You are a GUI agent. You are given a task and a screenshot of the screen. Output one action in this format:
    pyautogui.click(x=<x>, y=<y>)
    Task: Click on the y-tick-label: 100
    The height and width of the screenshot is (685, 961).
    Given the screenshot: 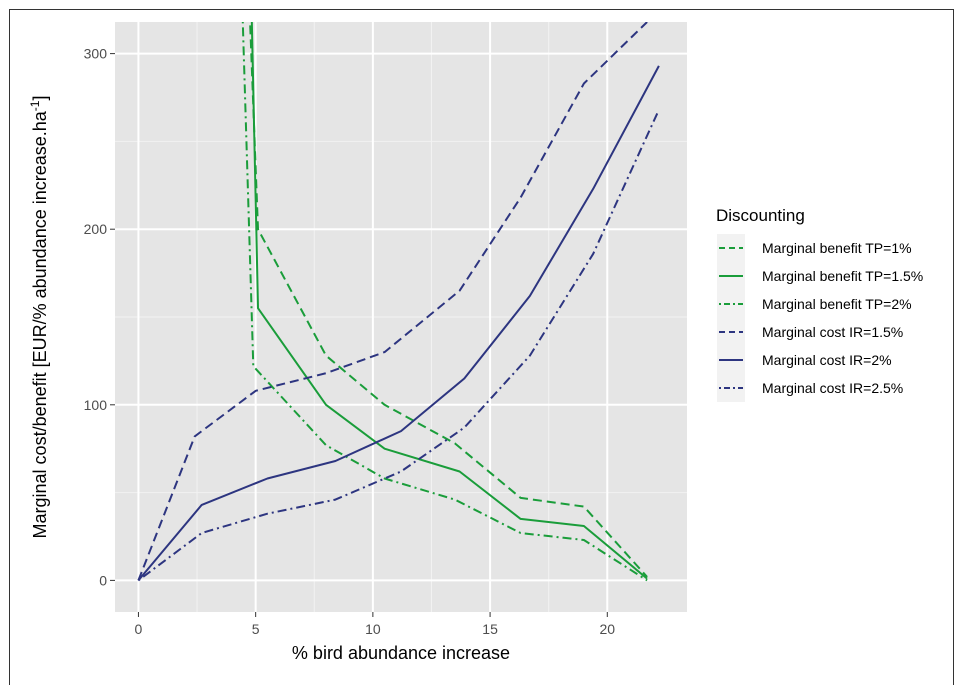 What is the action you would take?
    pyautogui.click(x=96, y=405)
    